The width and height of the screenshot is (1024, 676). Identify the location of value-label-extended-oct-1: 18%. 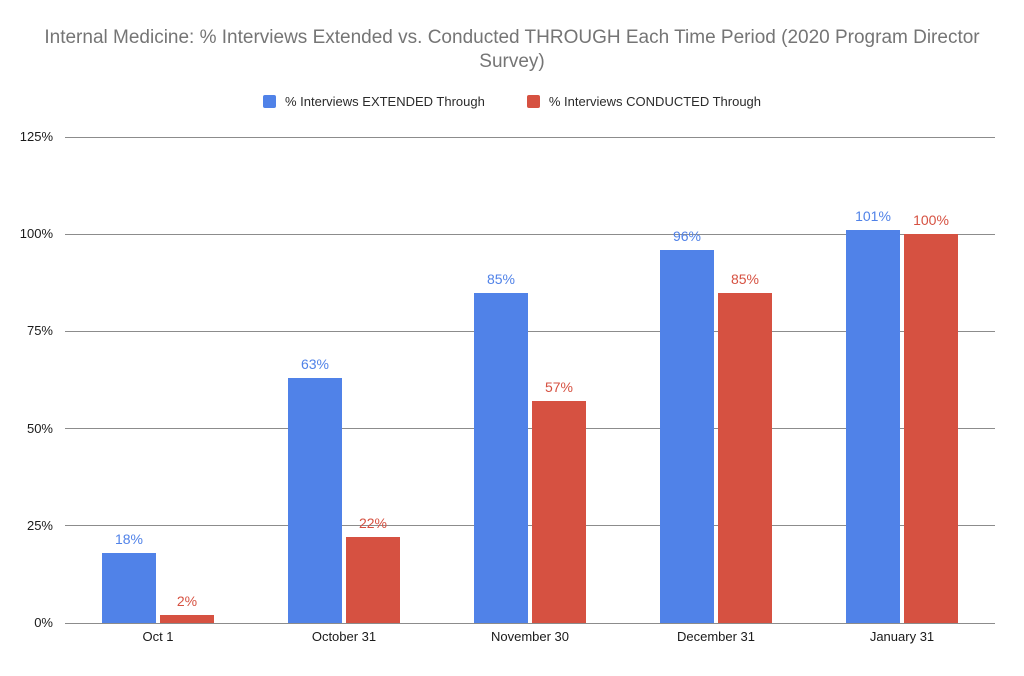
(129, 539).